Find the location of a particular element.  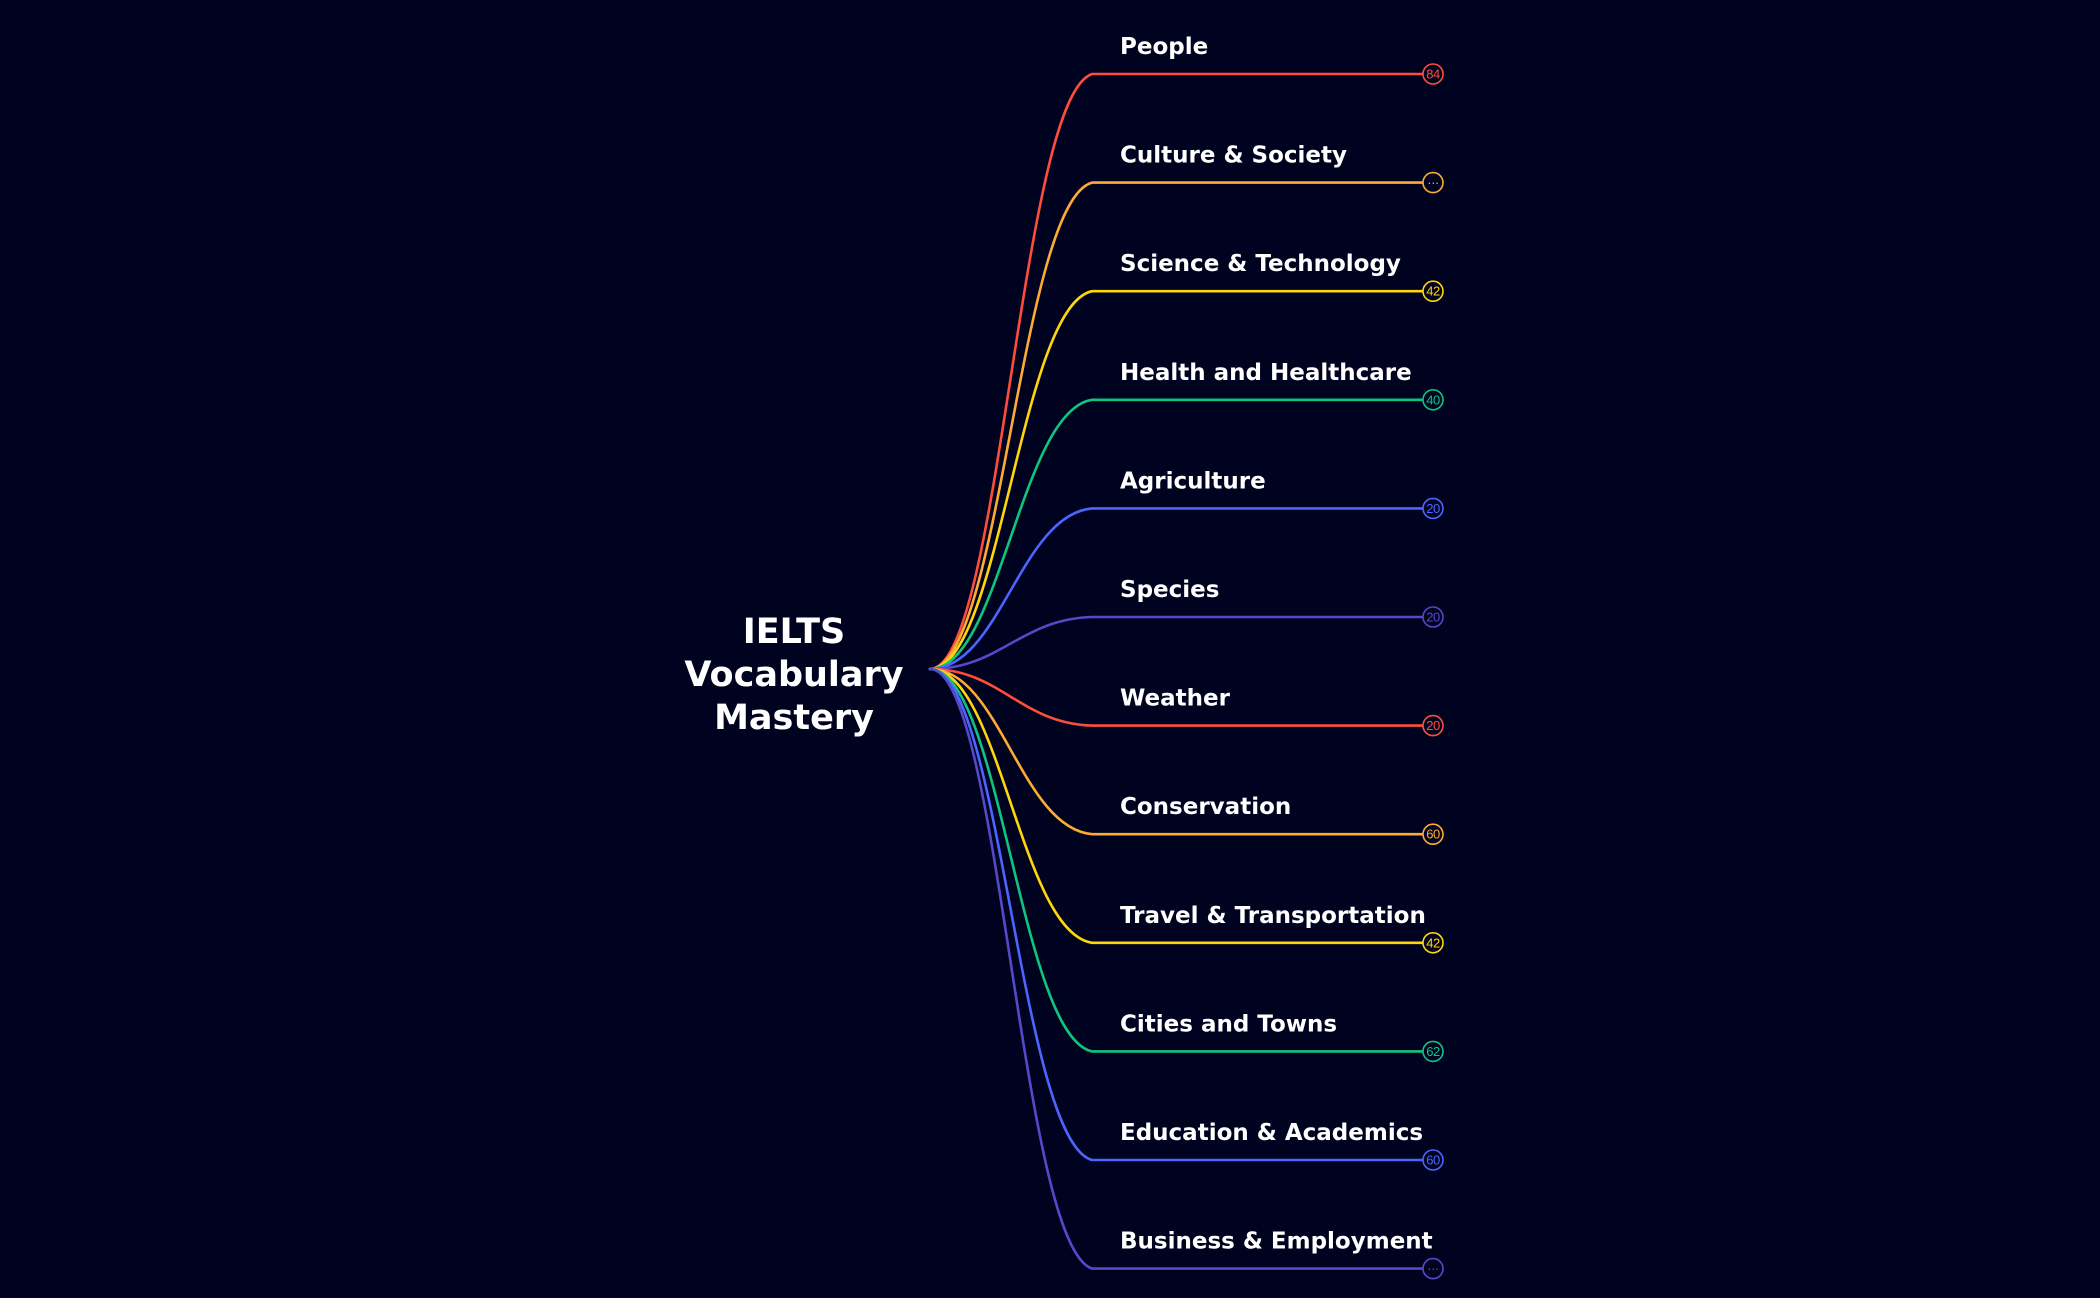

root-title-line-2: Vocabulary is located at coordinates (793, 675).